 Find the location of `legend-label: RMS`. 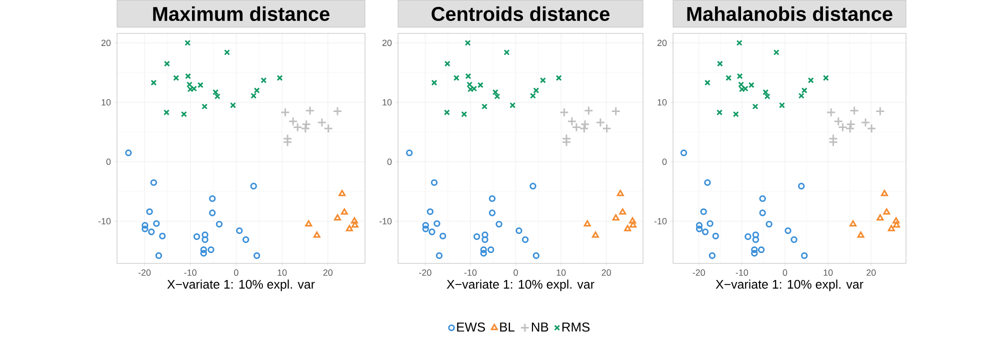

legend-label: RMS is located at coordinates (576, 327).